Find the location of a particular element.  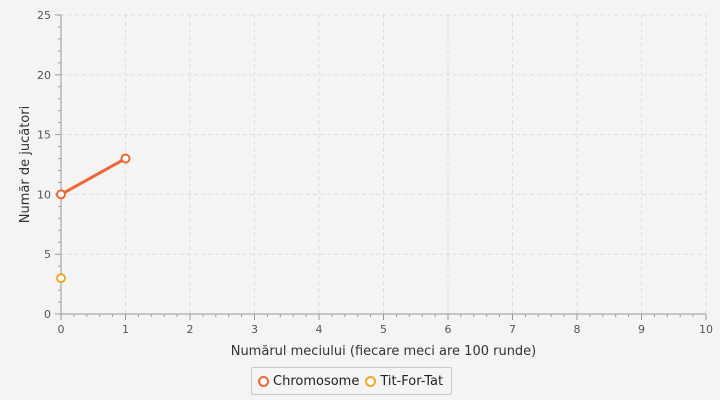

x-tick-label: 1 is located at coordinates (125, 329).